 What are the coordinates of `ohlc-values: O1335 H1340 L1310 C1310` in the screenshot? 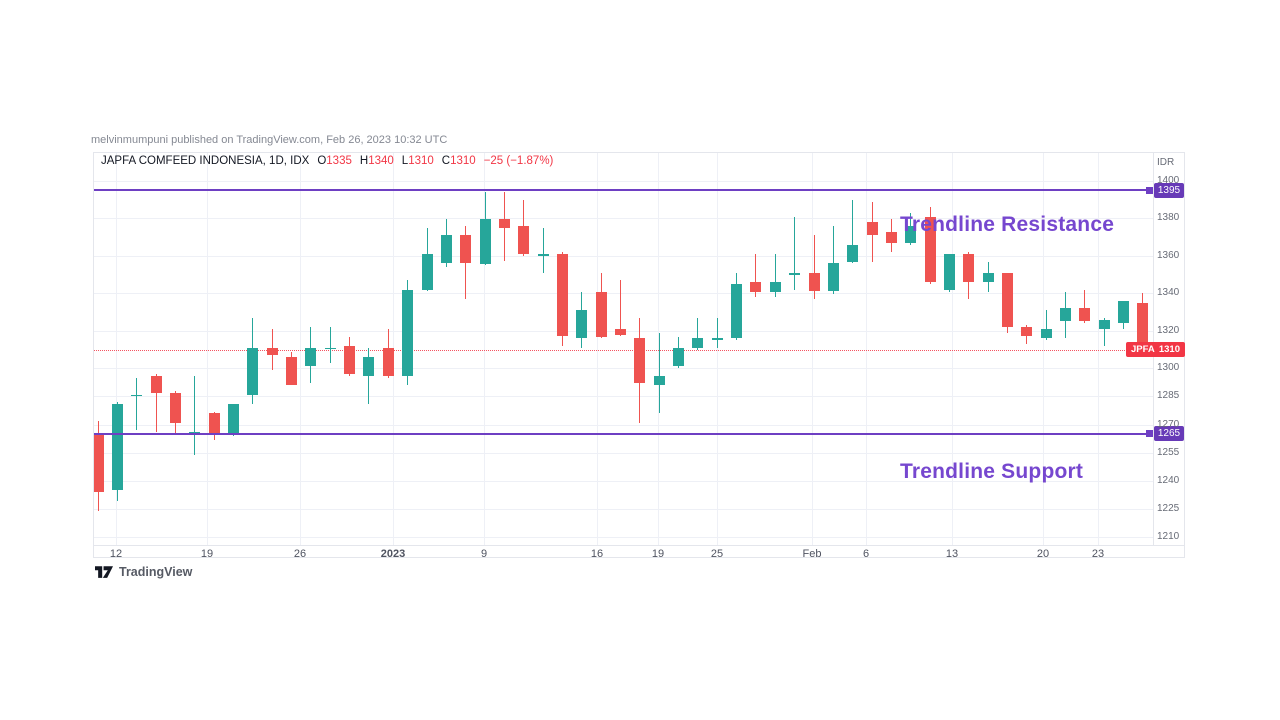 It's located at (392, 161).